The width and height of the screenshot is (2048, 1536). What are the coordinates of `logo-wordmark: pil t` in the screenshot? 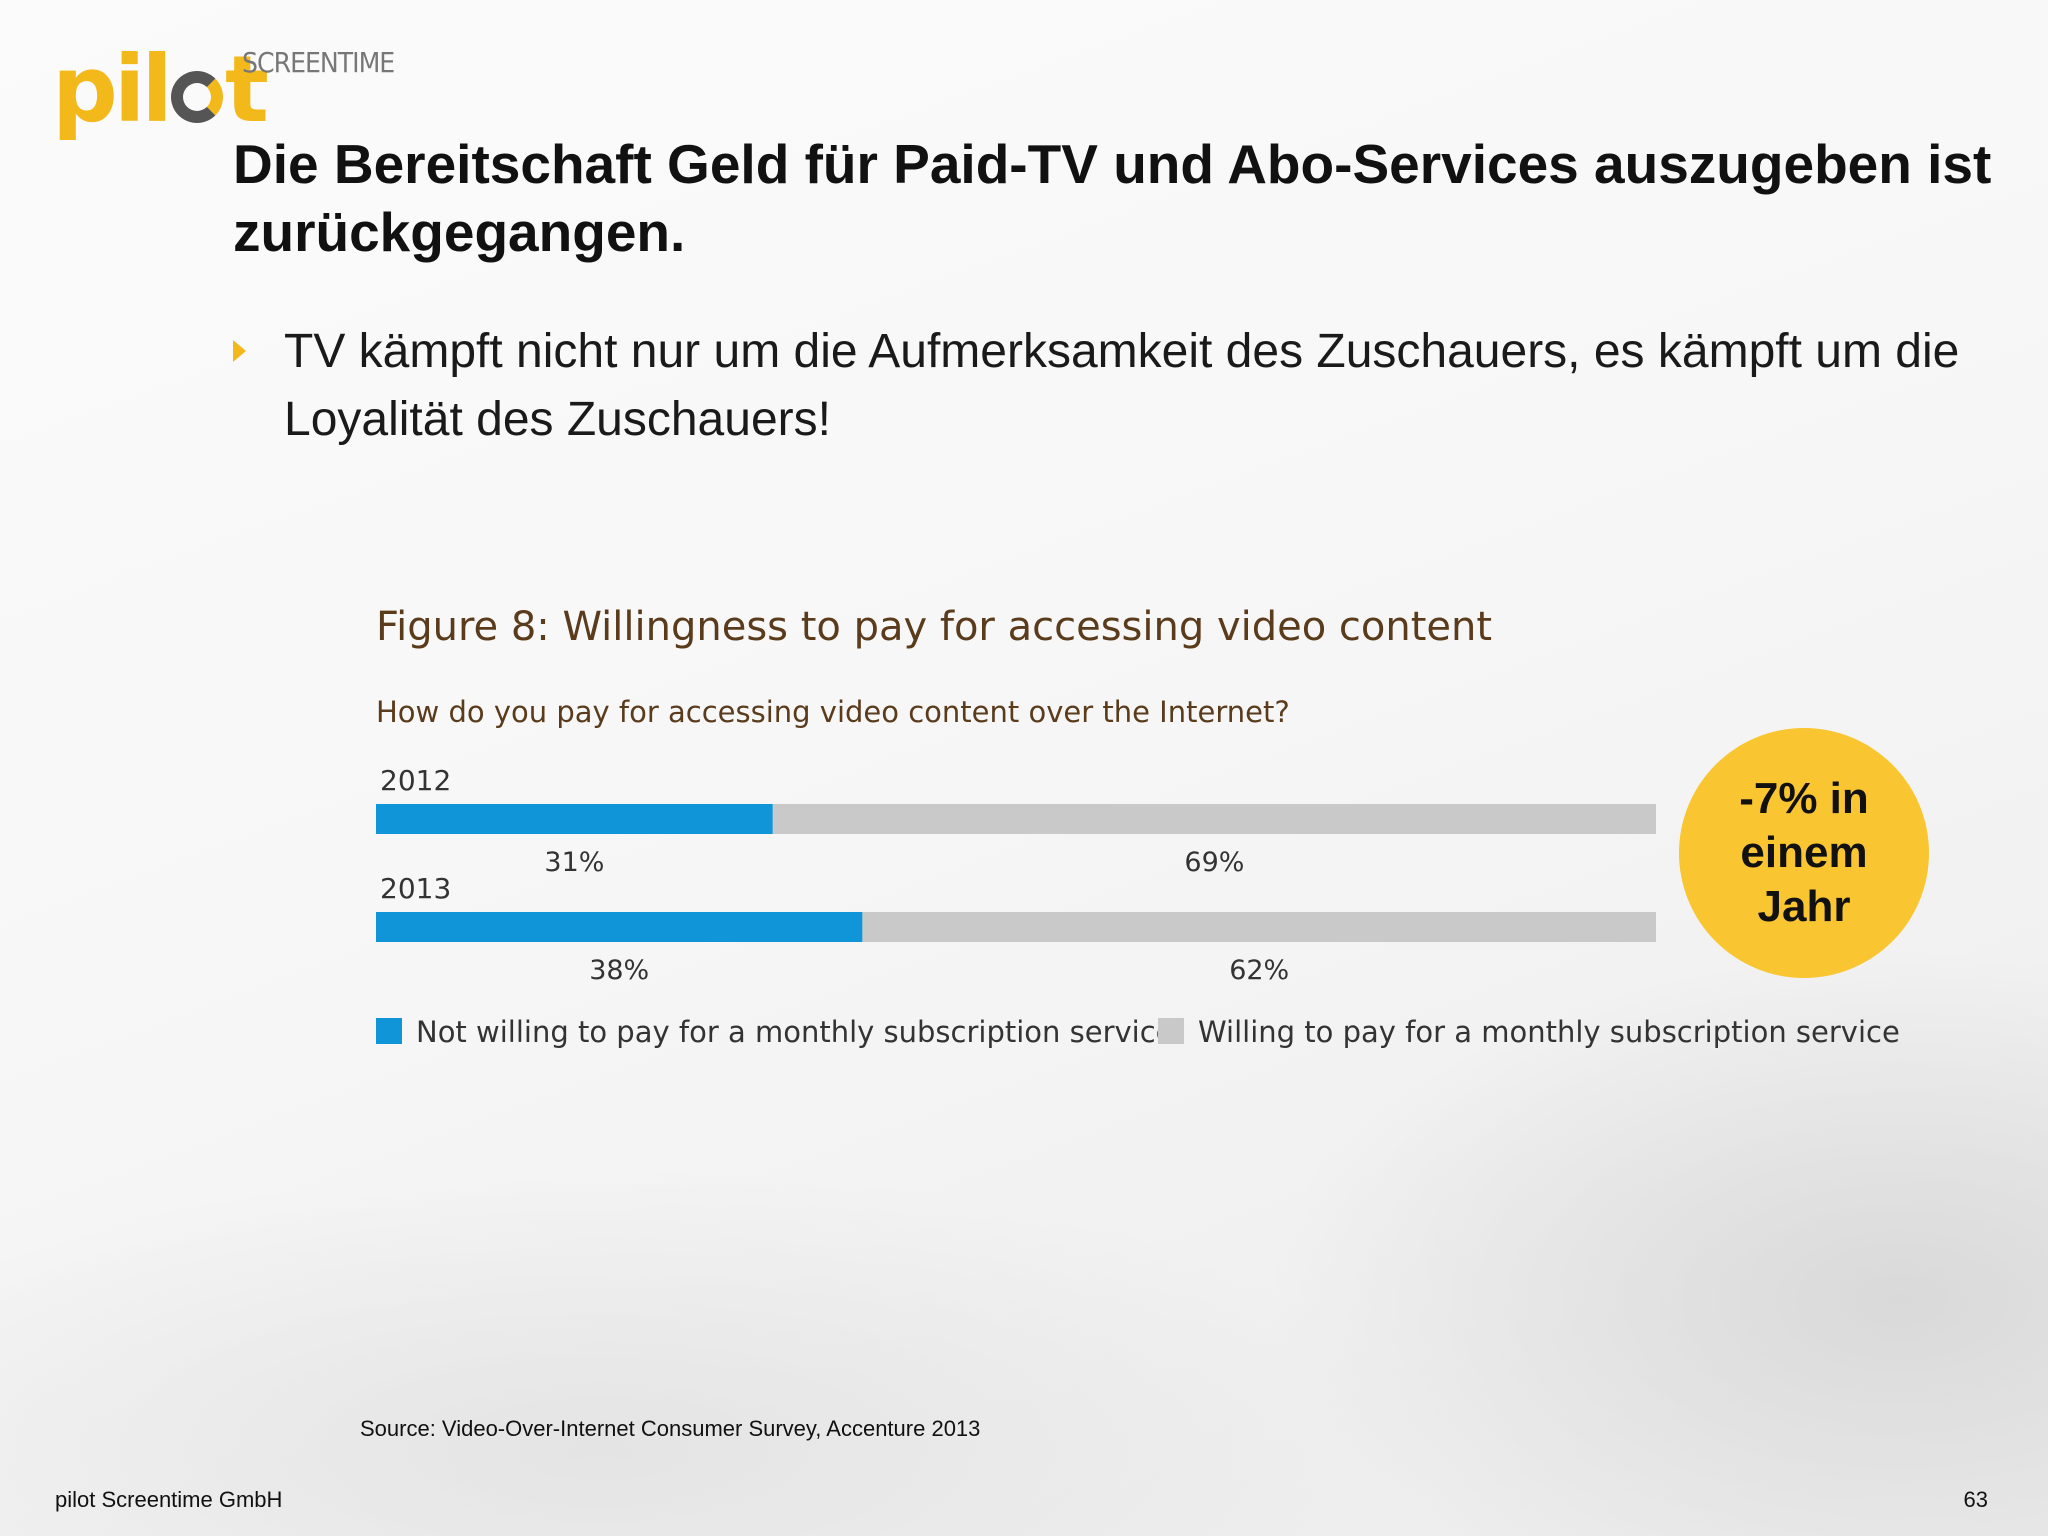 It's located at (160, 89).